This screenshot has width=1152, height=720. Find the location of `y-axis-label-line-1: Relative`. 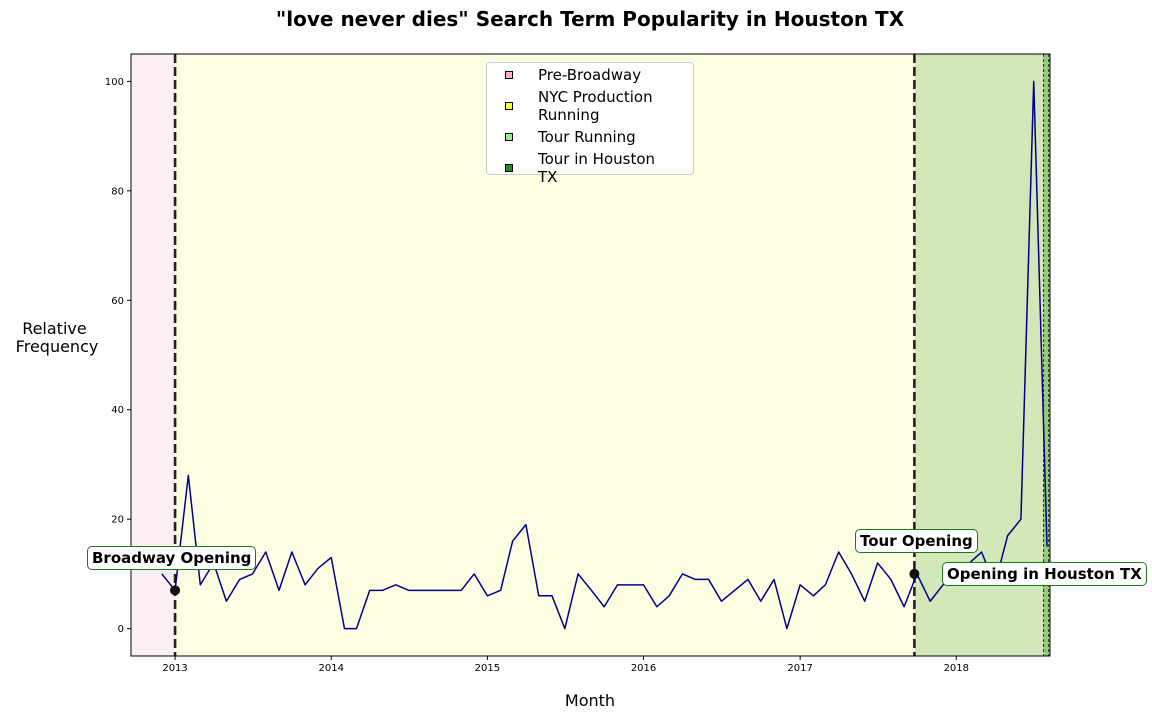

y-axis-label-line-1: Relative is located at coordinates (54, 328).